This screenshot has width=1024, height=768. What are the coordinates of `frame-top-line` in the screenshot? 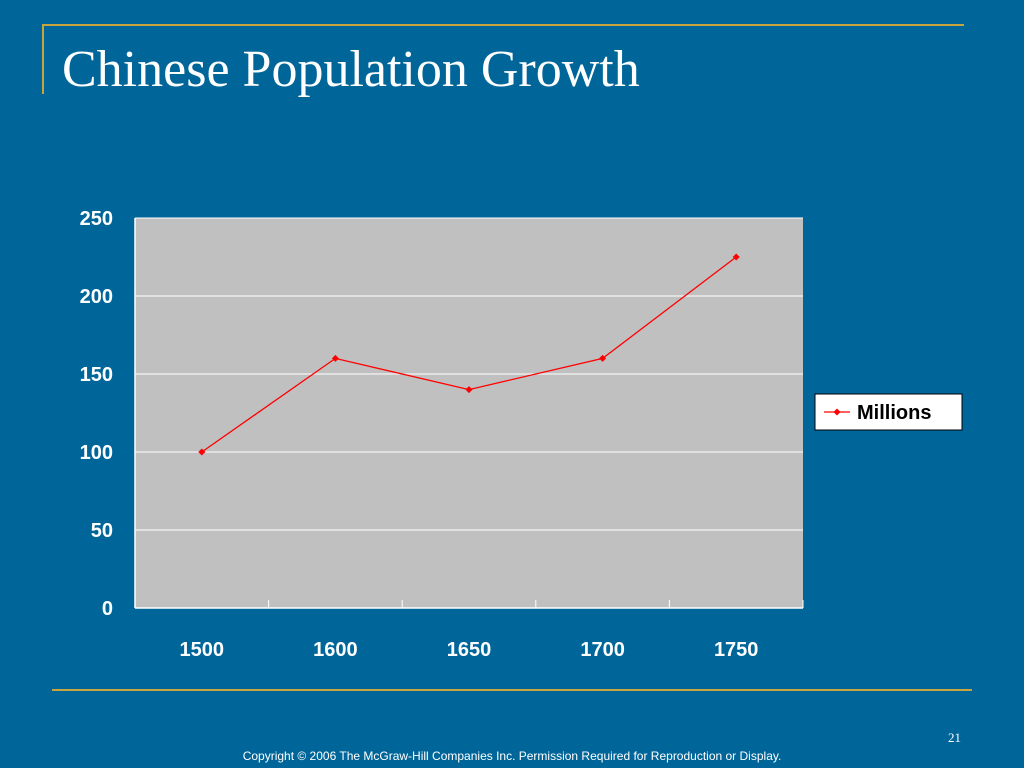 It's located at (503, 25).